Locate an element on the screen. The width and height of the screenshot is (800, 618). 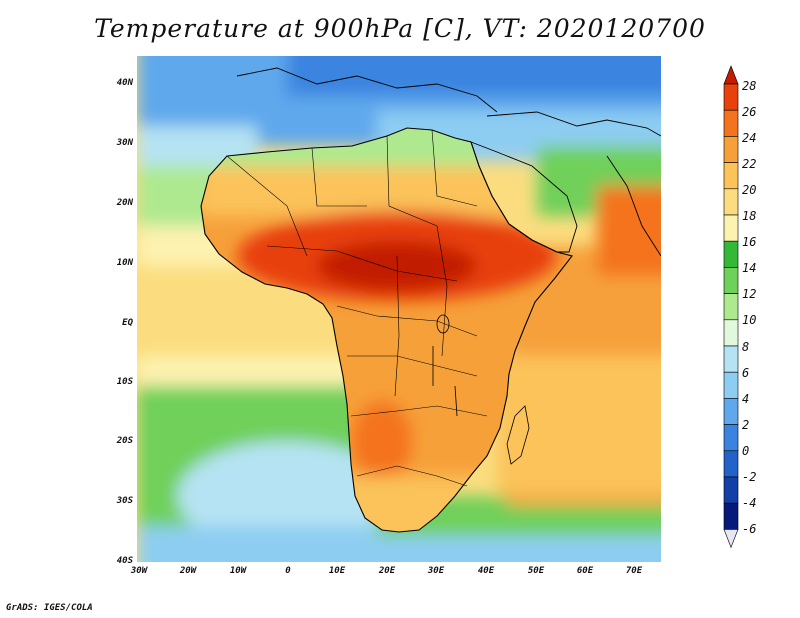
india-warm-band is located at coordinates (629, 231).